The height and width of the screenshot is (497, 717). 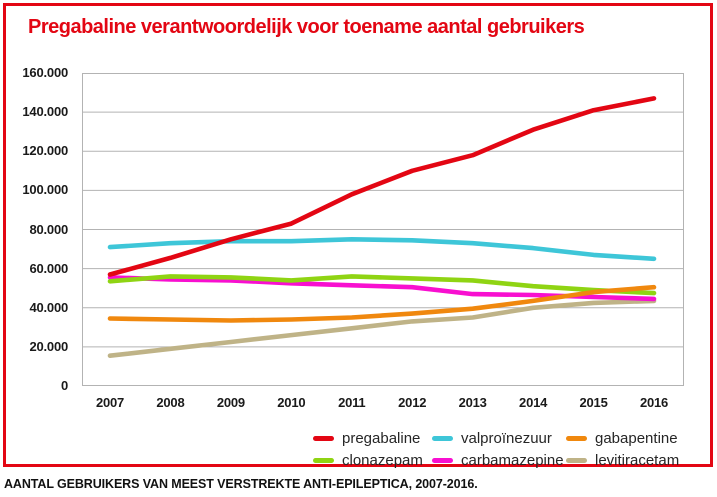 I want to click on legend-label: clonazepam, so click(x=382, y=460).